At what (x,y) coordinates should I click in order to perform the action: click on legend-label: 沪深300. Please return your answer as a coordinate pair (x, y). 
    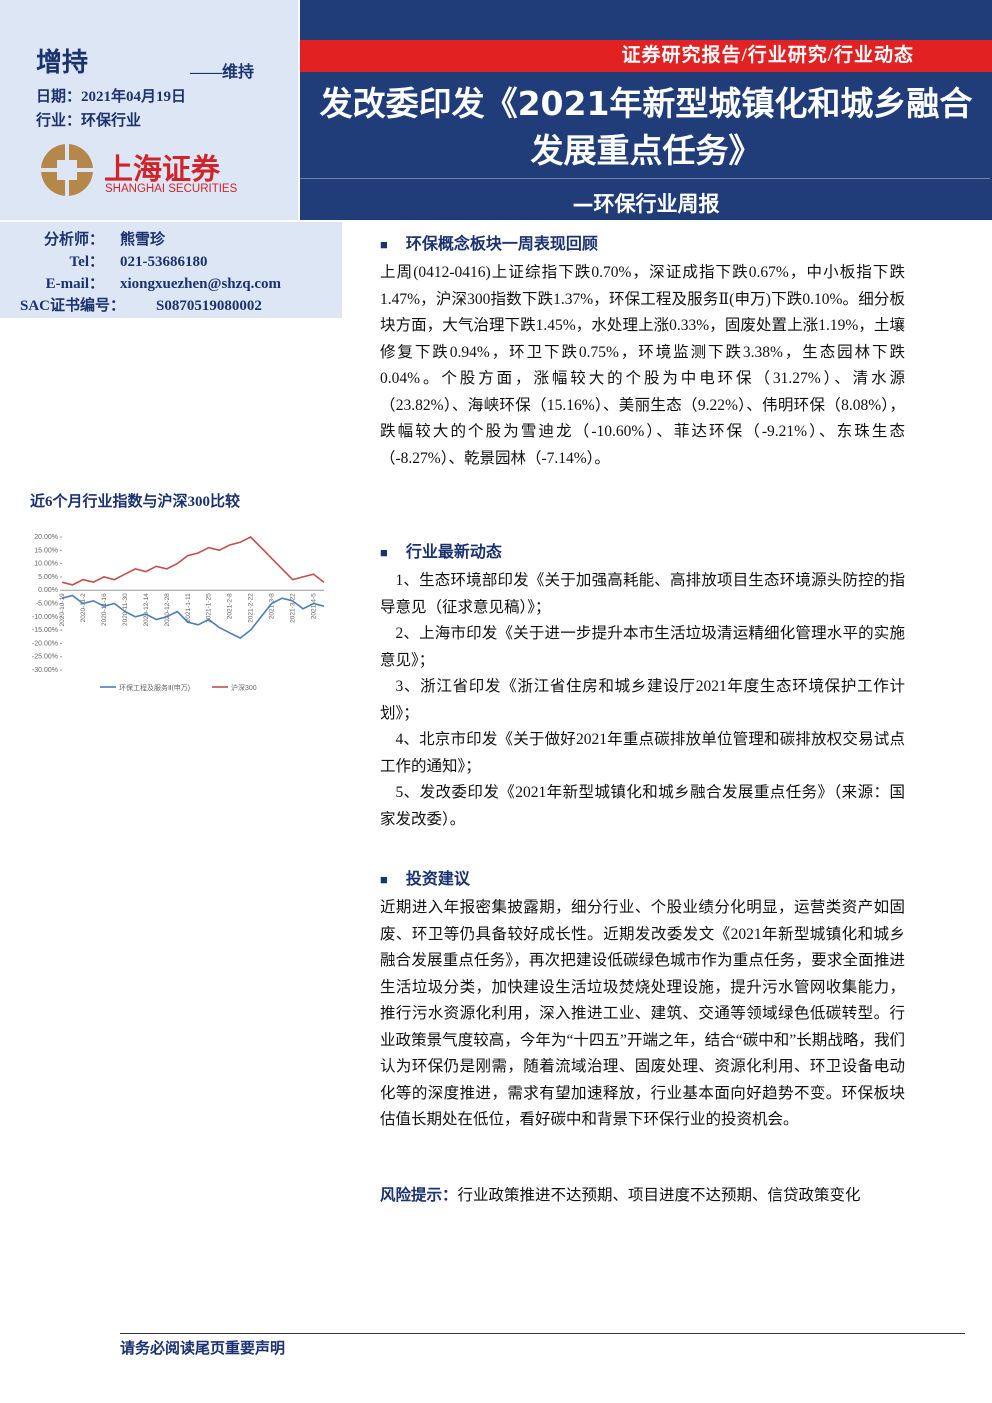
    Looking at the image, I should click on (244, 687).